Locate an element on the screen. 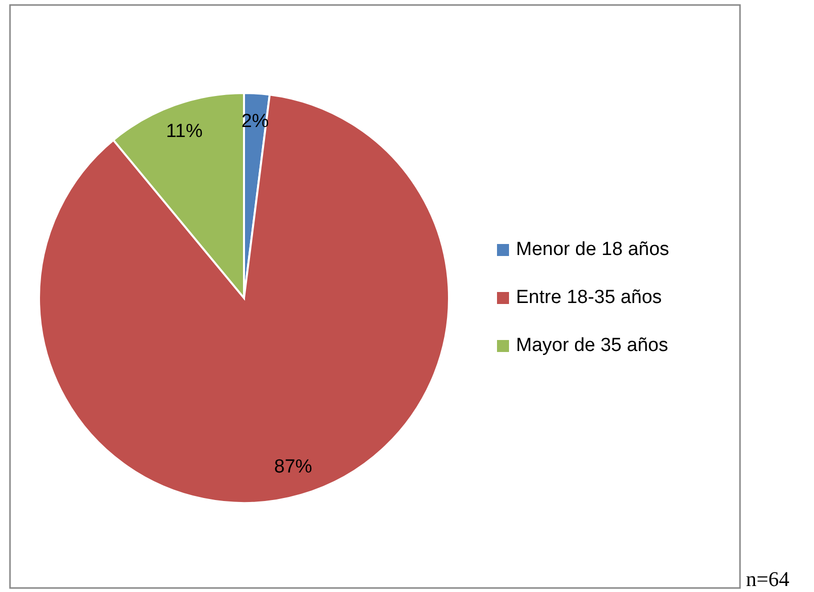 This screenshot has height=592, width=814. legend-label: Menor de 18 años is located at coordinates (593, 249).